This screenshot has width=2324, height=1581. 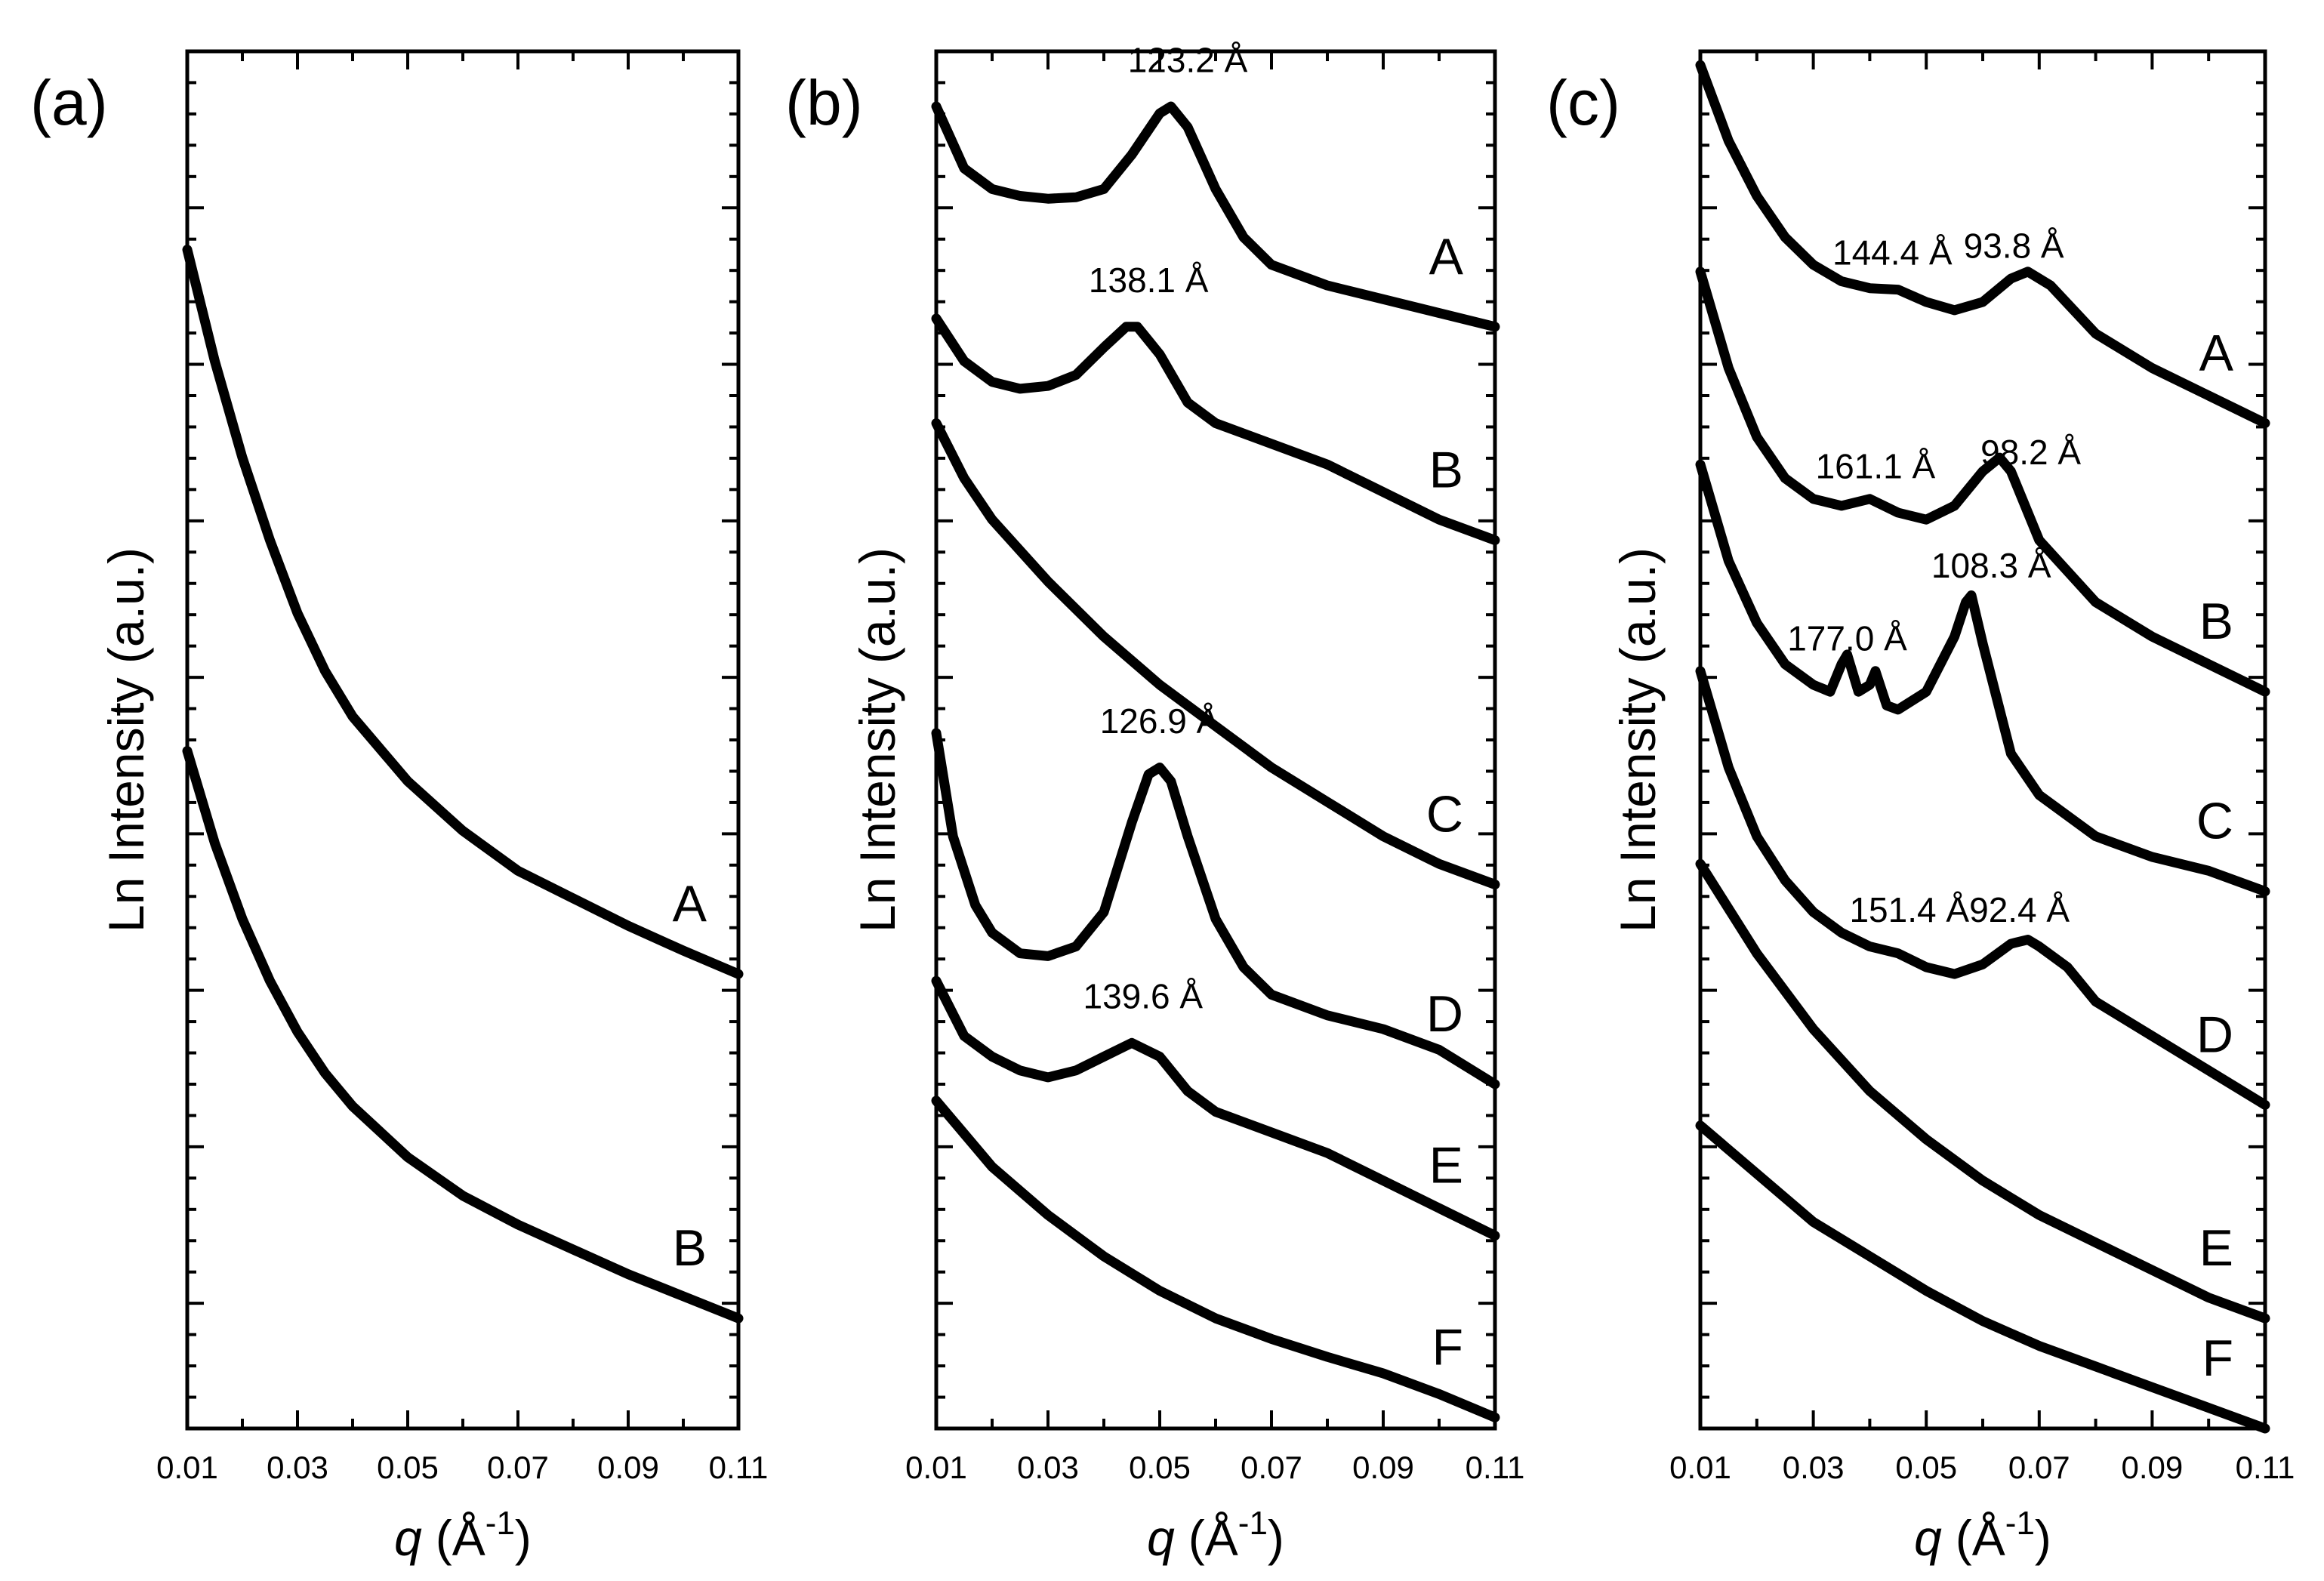 What do you see at coordinates (1892, 253) in the screenshot?
I see `peak-annotation: 144.4 Å` at bounding box center [1892, 253].